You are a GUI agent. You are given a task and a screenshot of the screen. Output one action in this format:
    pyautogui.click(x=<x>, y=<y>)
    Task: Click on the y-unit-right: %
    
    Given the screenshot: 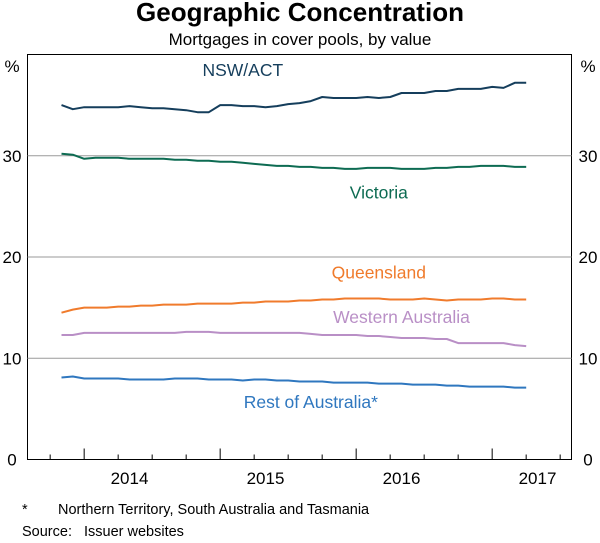 What is the action you would take?
    pyautogui.click(x=587, y=66)
    